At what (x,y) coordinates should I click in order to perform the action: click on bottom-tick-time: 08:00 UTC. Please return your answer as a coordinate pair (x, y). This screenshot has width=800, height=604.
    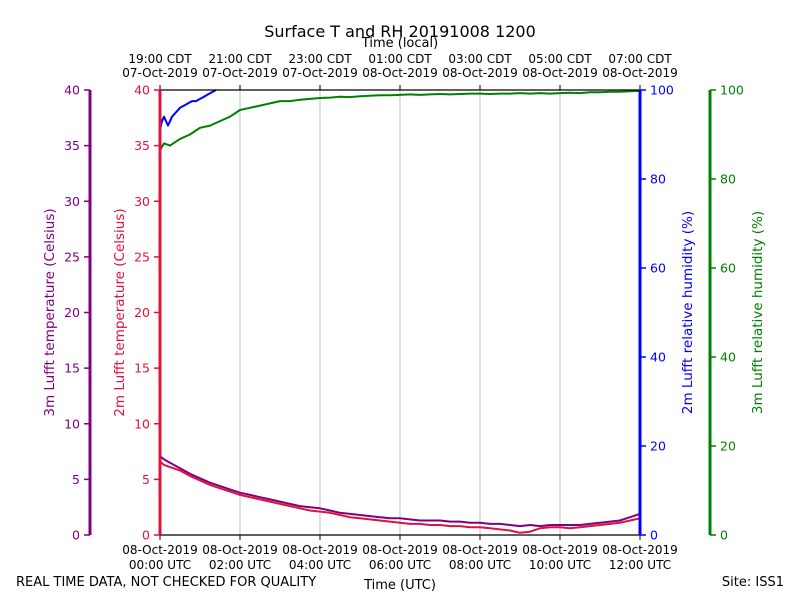
    Looking at the image, I should click on (480, 565).